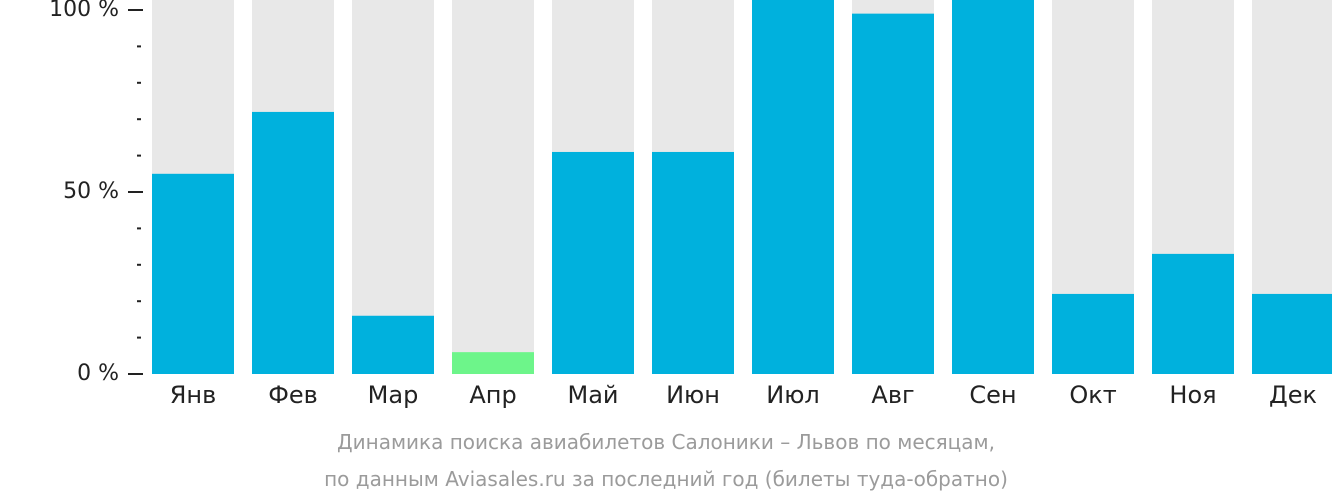 The height and width of the screenshot is (502, 1332). What do you see at coordinates (1192, 395) in the screenshot?
I see `x-tick-label: Ноя` at bounding box center [1192, 395].